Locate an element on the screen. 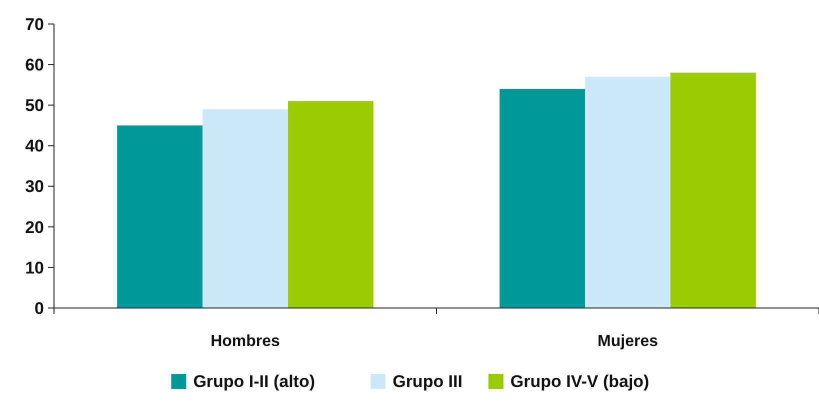 This screenshot has width=819, height=405. legend-label: Grupo IV-V (bajo) is located at coordinates (580, 381).